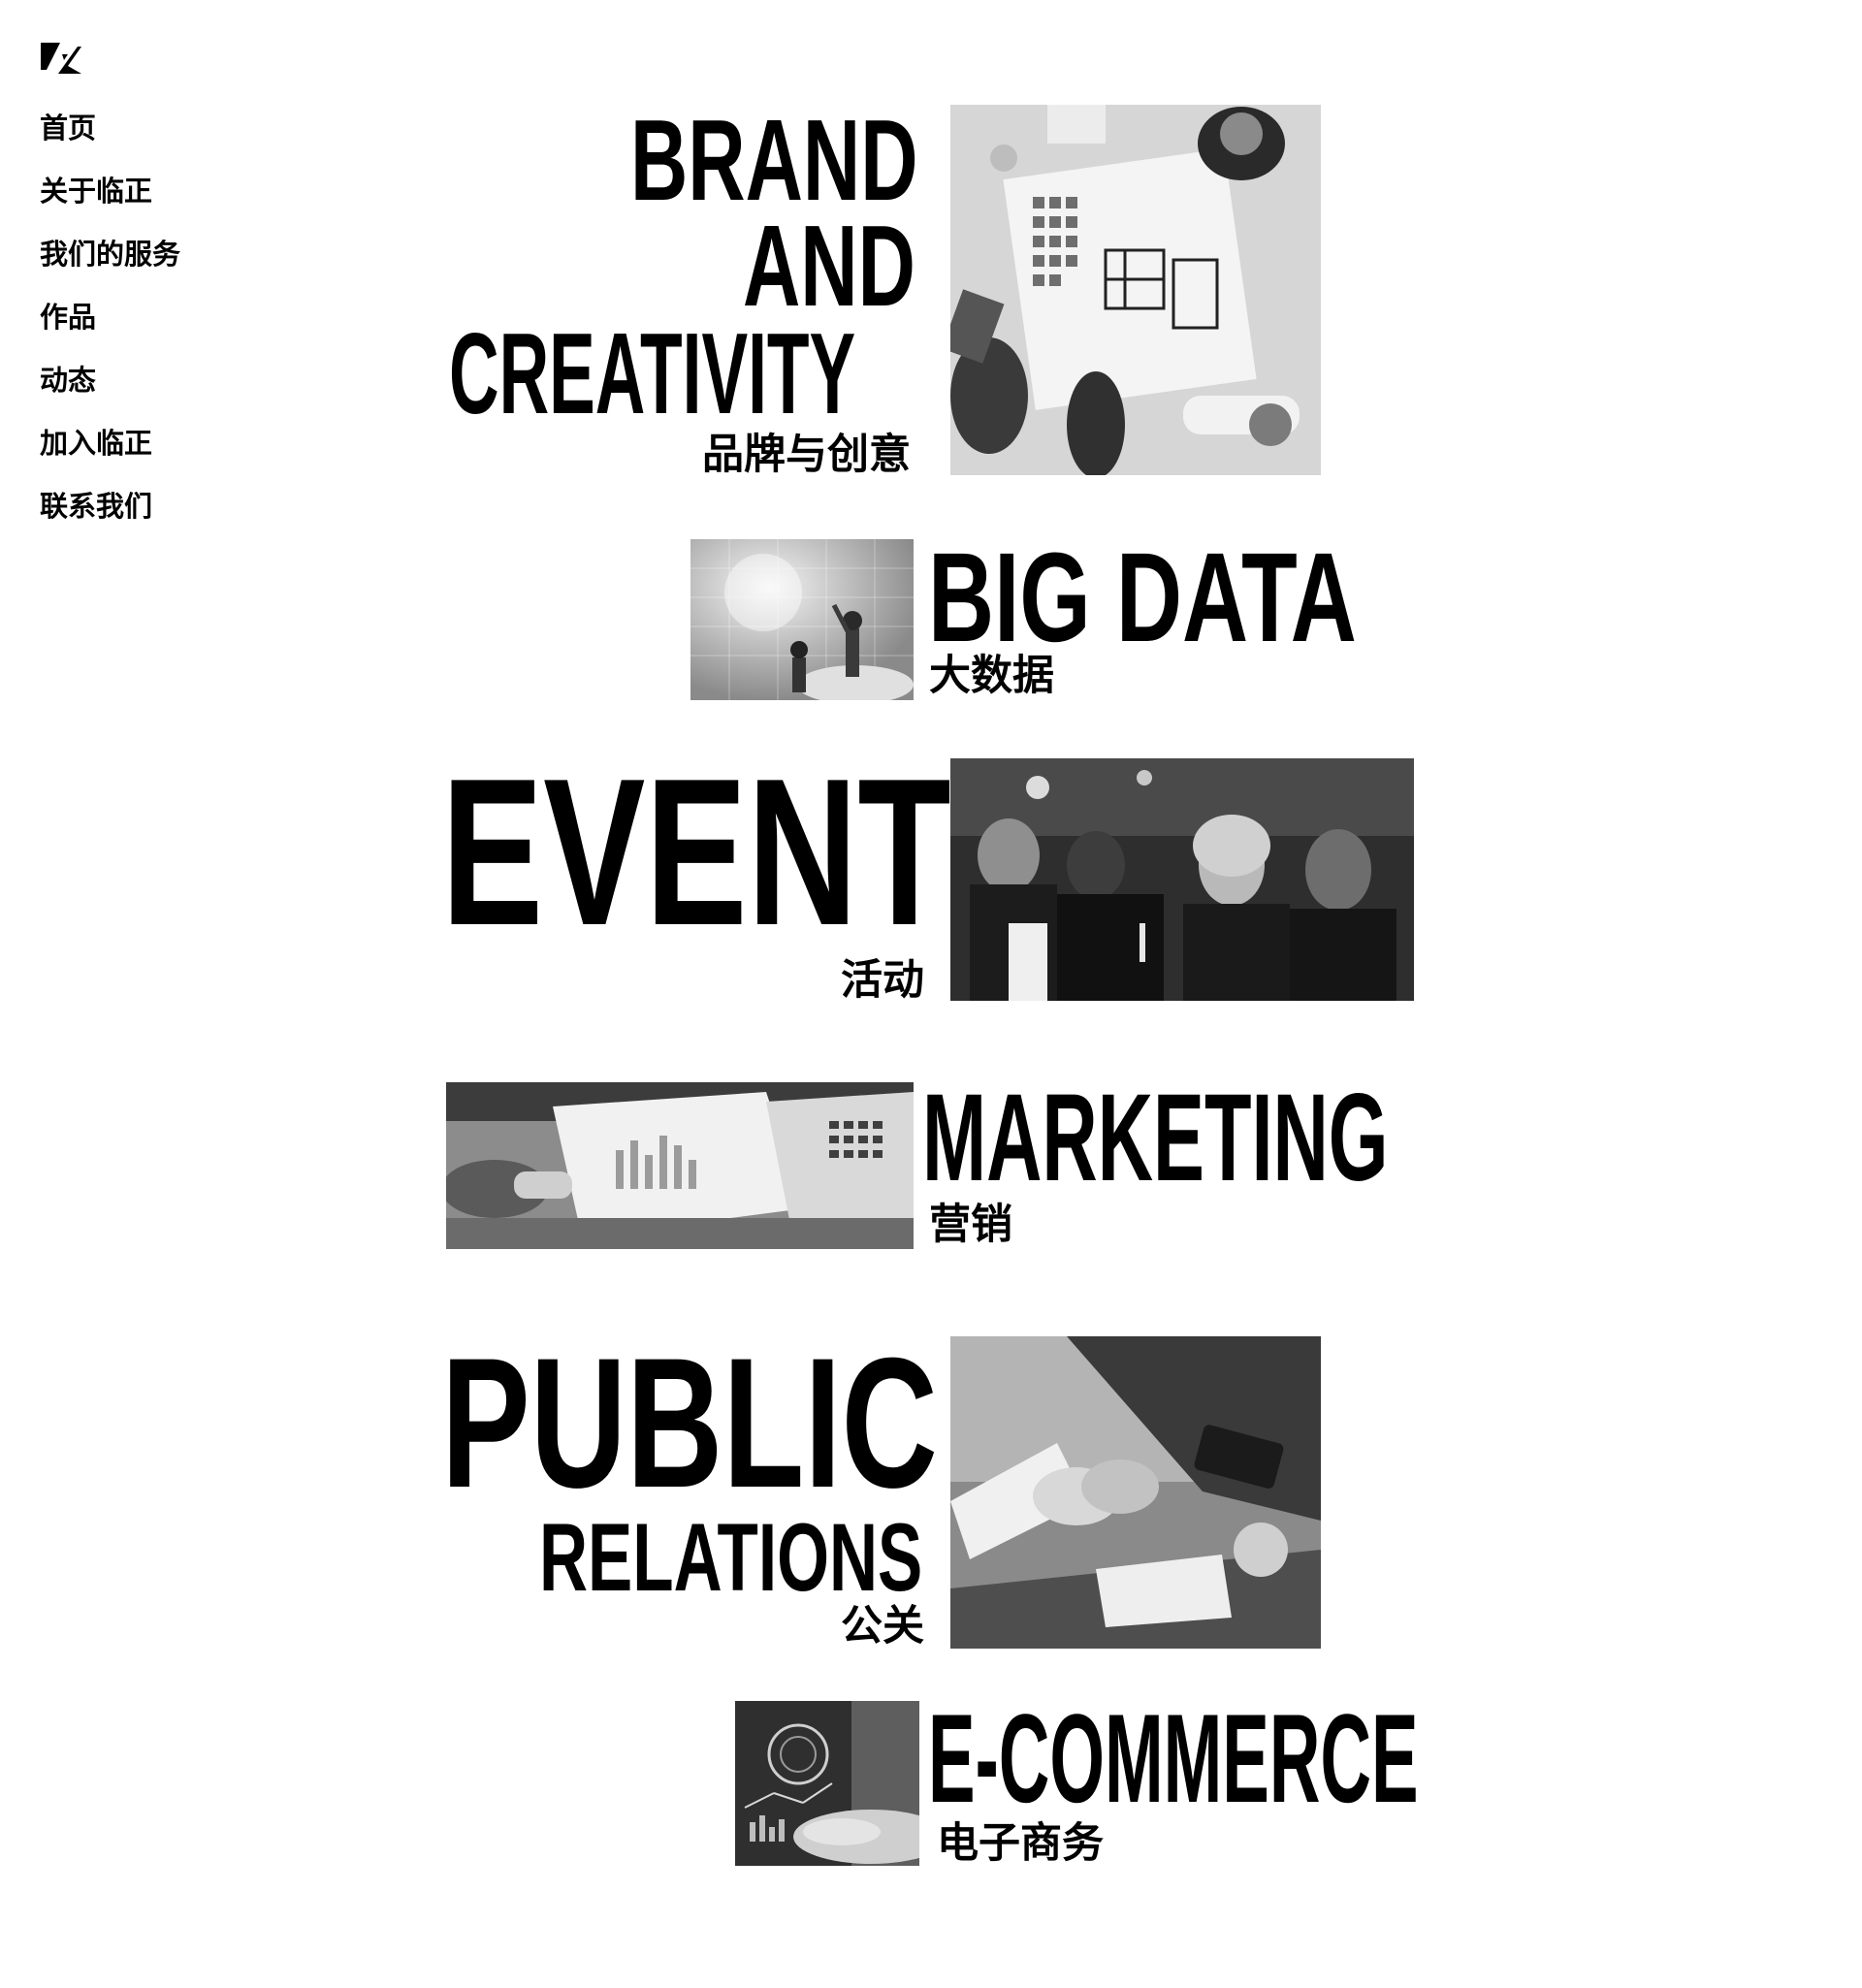 The width and height of the screenshot is (1862, 1988). What do you see at coordinates (110, 325) in the screenshot?
I see `main-nav: 首页 关于临正 我们的服务 作品 动态 加入临正 联系我们` at bounding box center [110, 325].